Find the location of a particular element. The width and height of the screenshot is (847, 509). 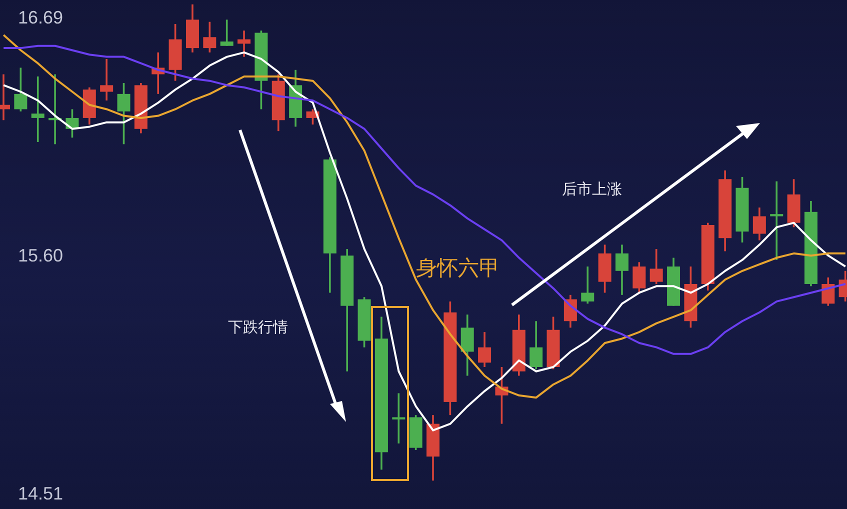

y-tick-label: 15.60 is located at coordinates (41, 256).